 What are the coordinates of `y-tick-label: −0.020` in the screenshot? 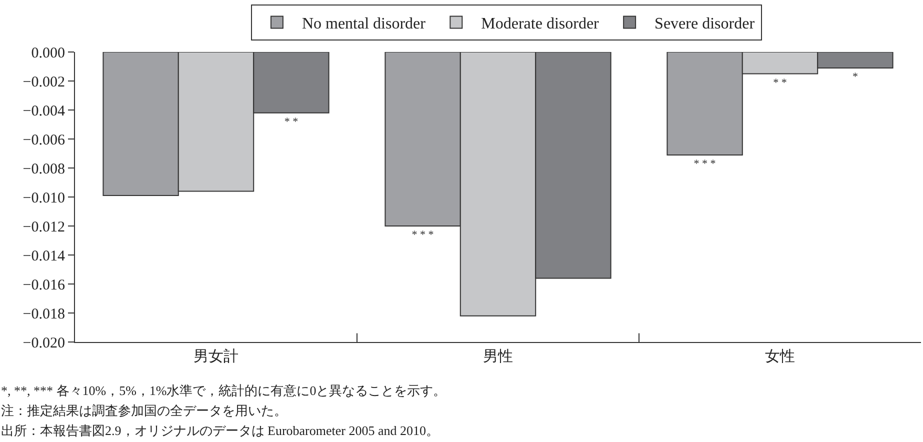 It's located at (43, 343).